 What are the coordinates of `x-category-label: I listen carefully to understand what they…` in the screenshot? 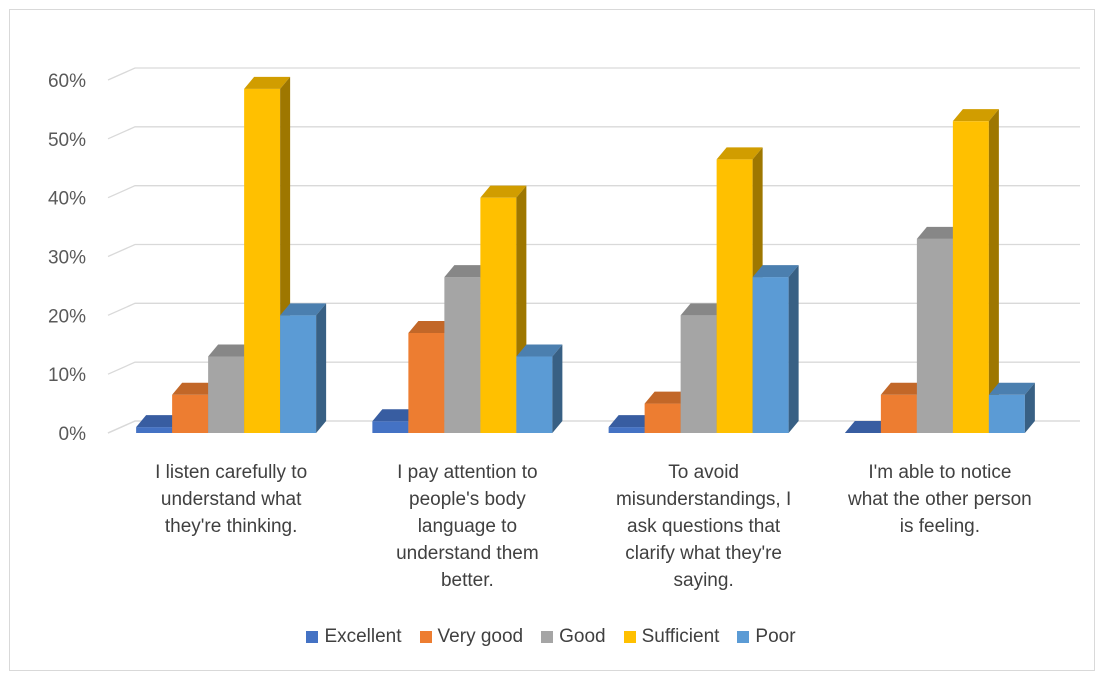 It's located at (231, 499).